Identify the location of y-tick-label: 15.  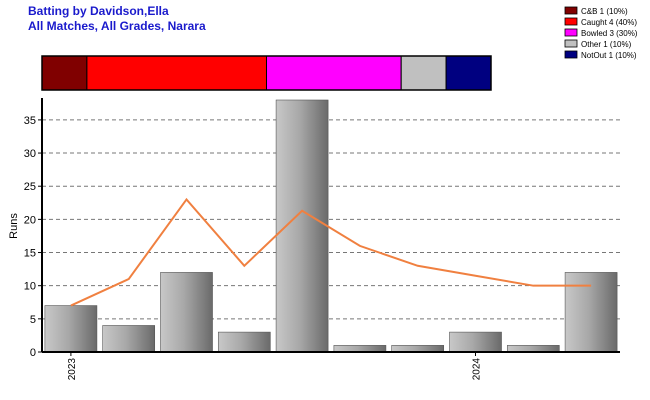
(30, 254).